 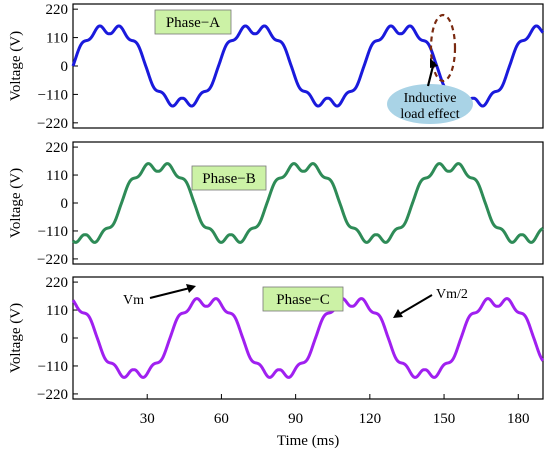 What do you see at coordinates (429, 114) in the screenshot?
I see `annotation-text-2: load effect` at bounding box center [429, 114].